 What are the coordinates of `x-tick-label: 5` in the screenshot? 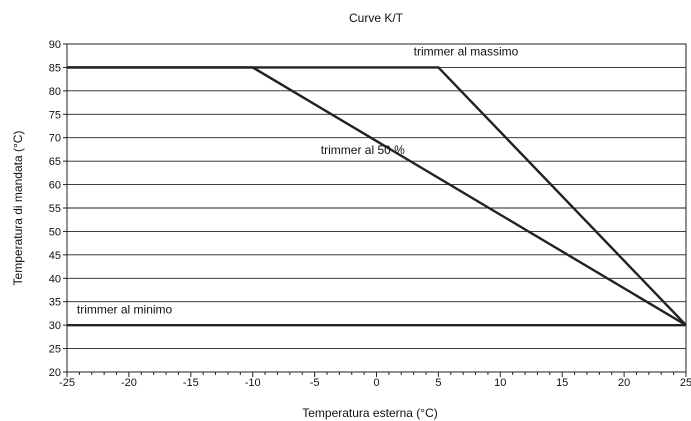 It's located at (438, 383).